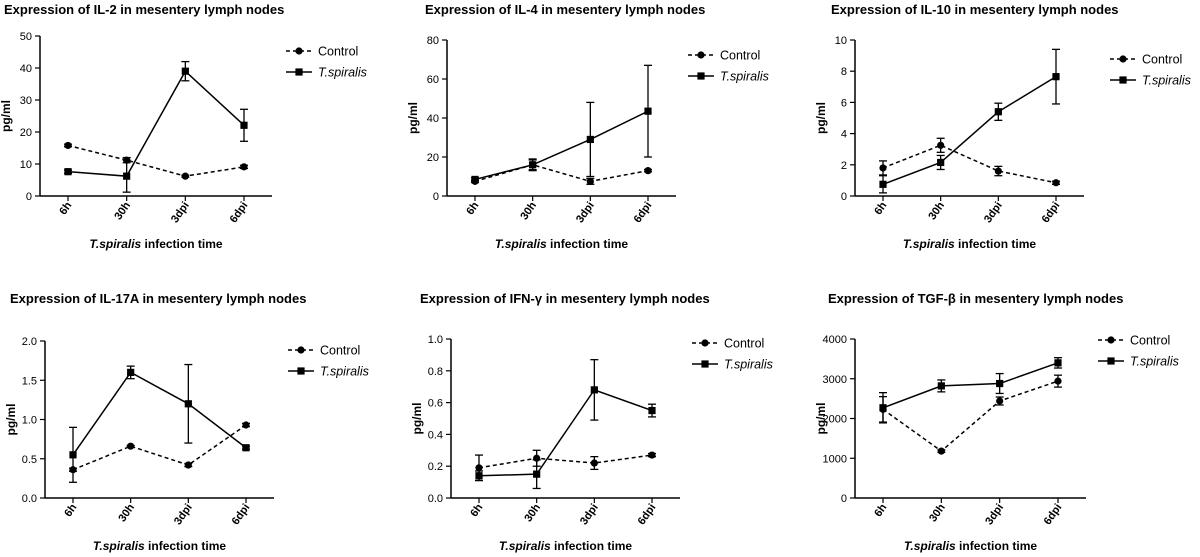 The width and height of the screenshot is (1200, 557). What do you see at coordinates (29, 421) in the screenshot?
I see `y-tick-label: 1.0` at bounding box center [29, 421].